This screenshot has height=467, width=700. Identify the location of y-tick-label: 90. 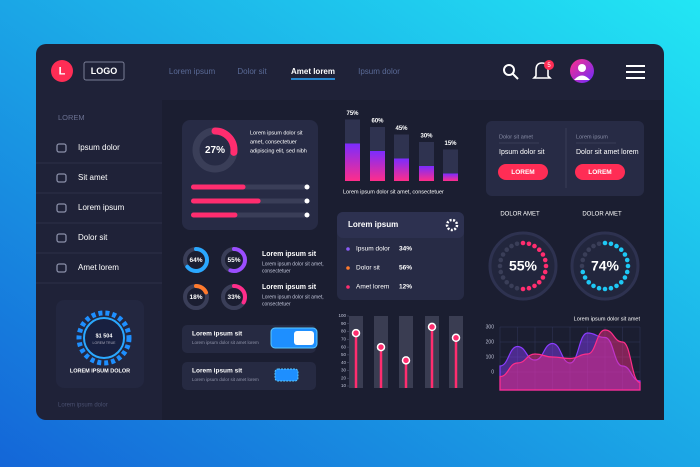
(344, 323).